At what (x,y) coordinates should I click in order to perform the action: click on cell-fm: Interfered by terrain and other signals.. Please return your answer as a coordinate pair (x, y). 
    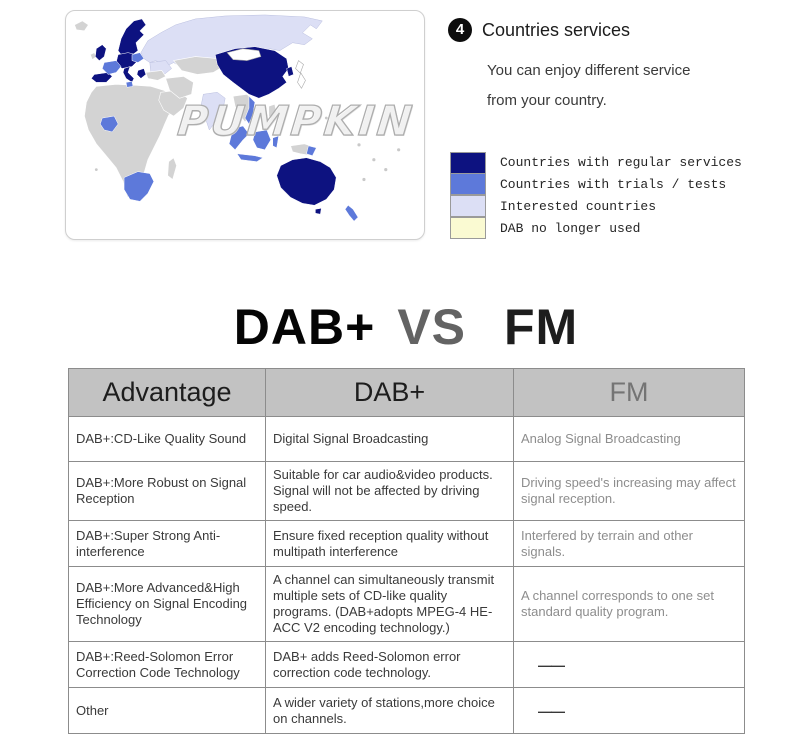
    Looking at the image, I should click on (629, 543).